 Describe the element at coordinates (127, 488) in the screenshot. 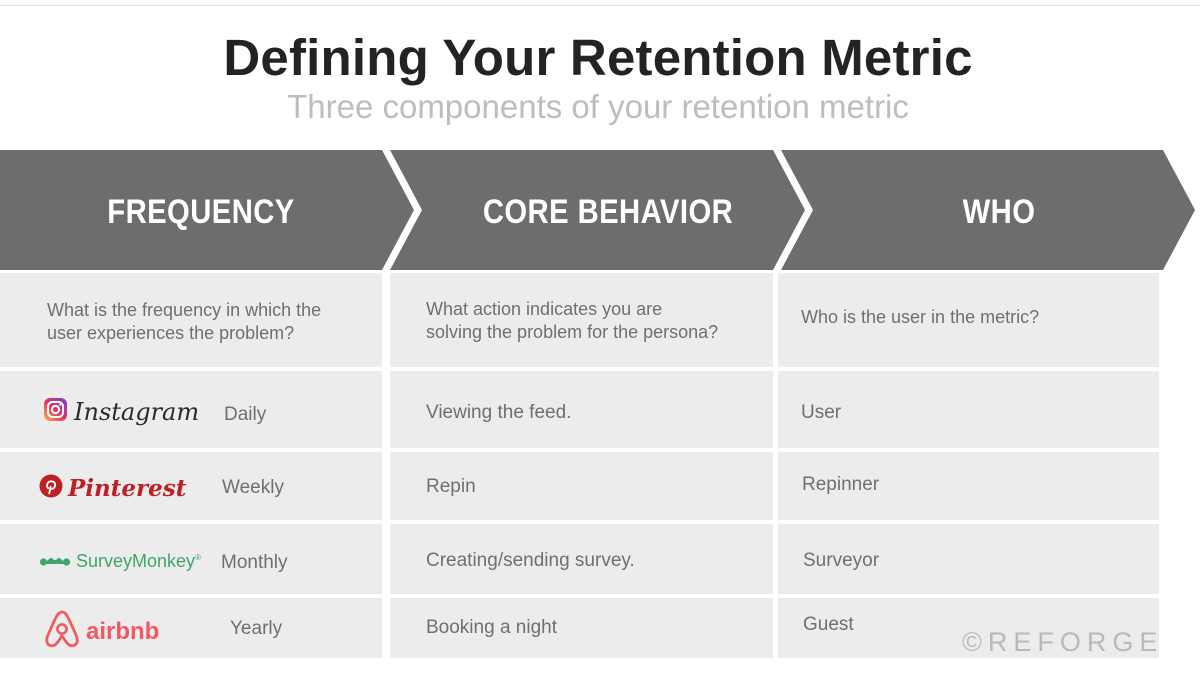

I see `pinterest-wordmark: Pinterest` at that location.